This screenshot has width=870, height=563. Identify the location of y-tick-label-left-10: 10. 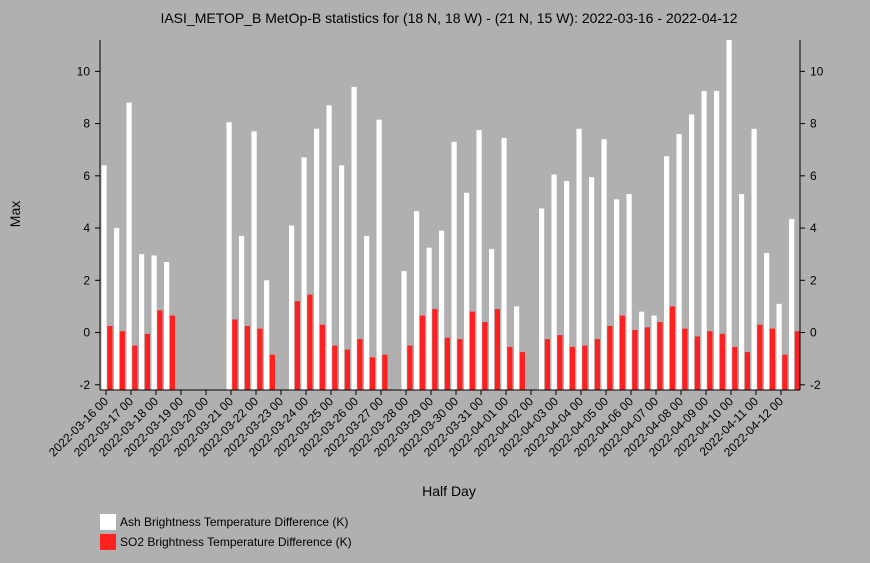
(84, 71).